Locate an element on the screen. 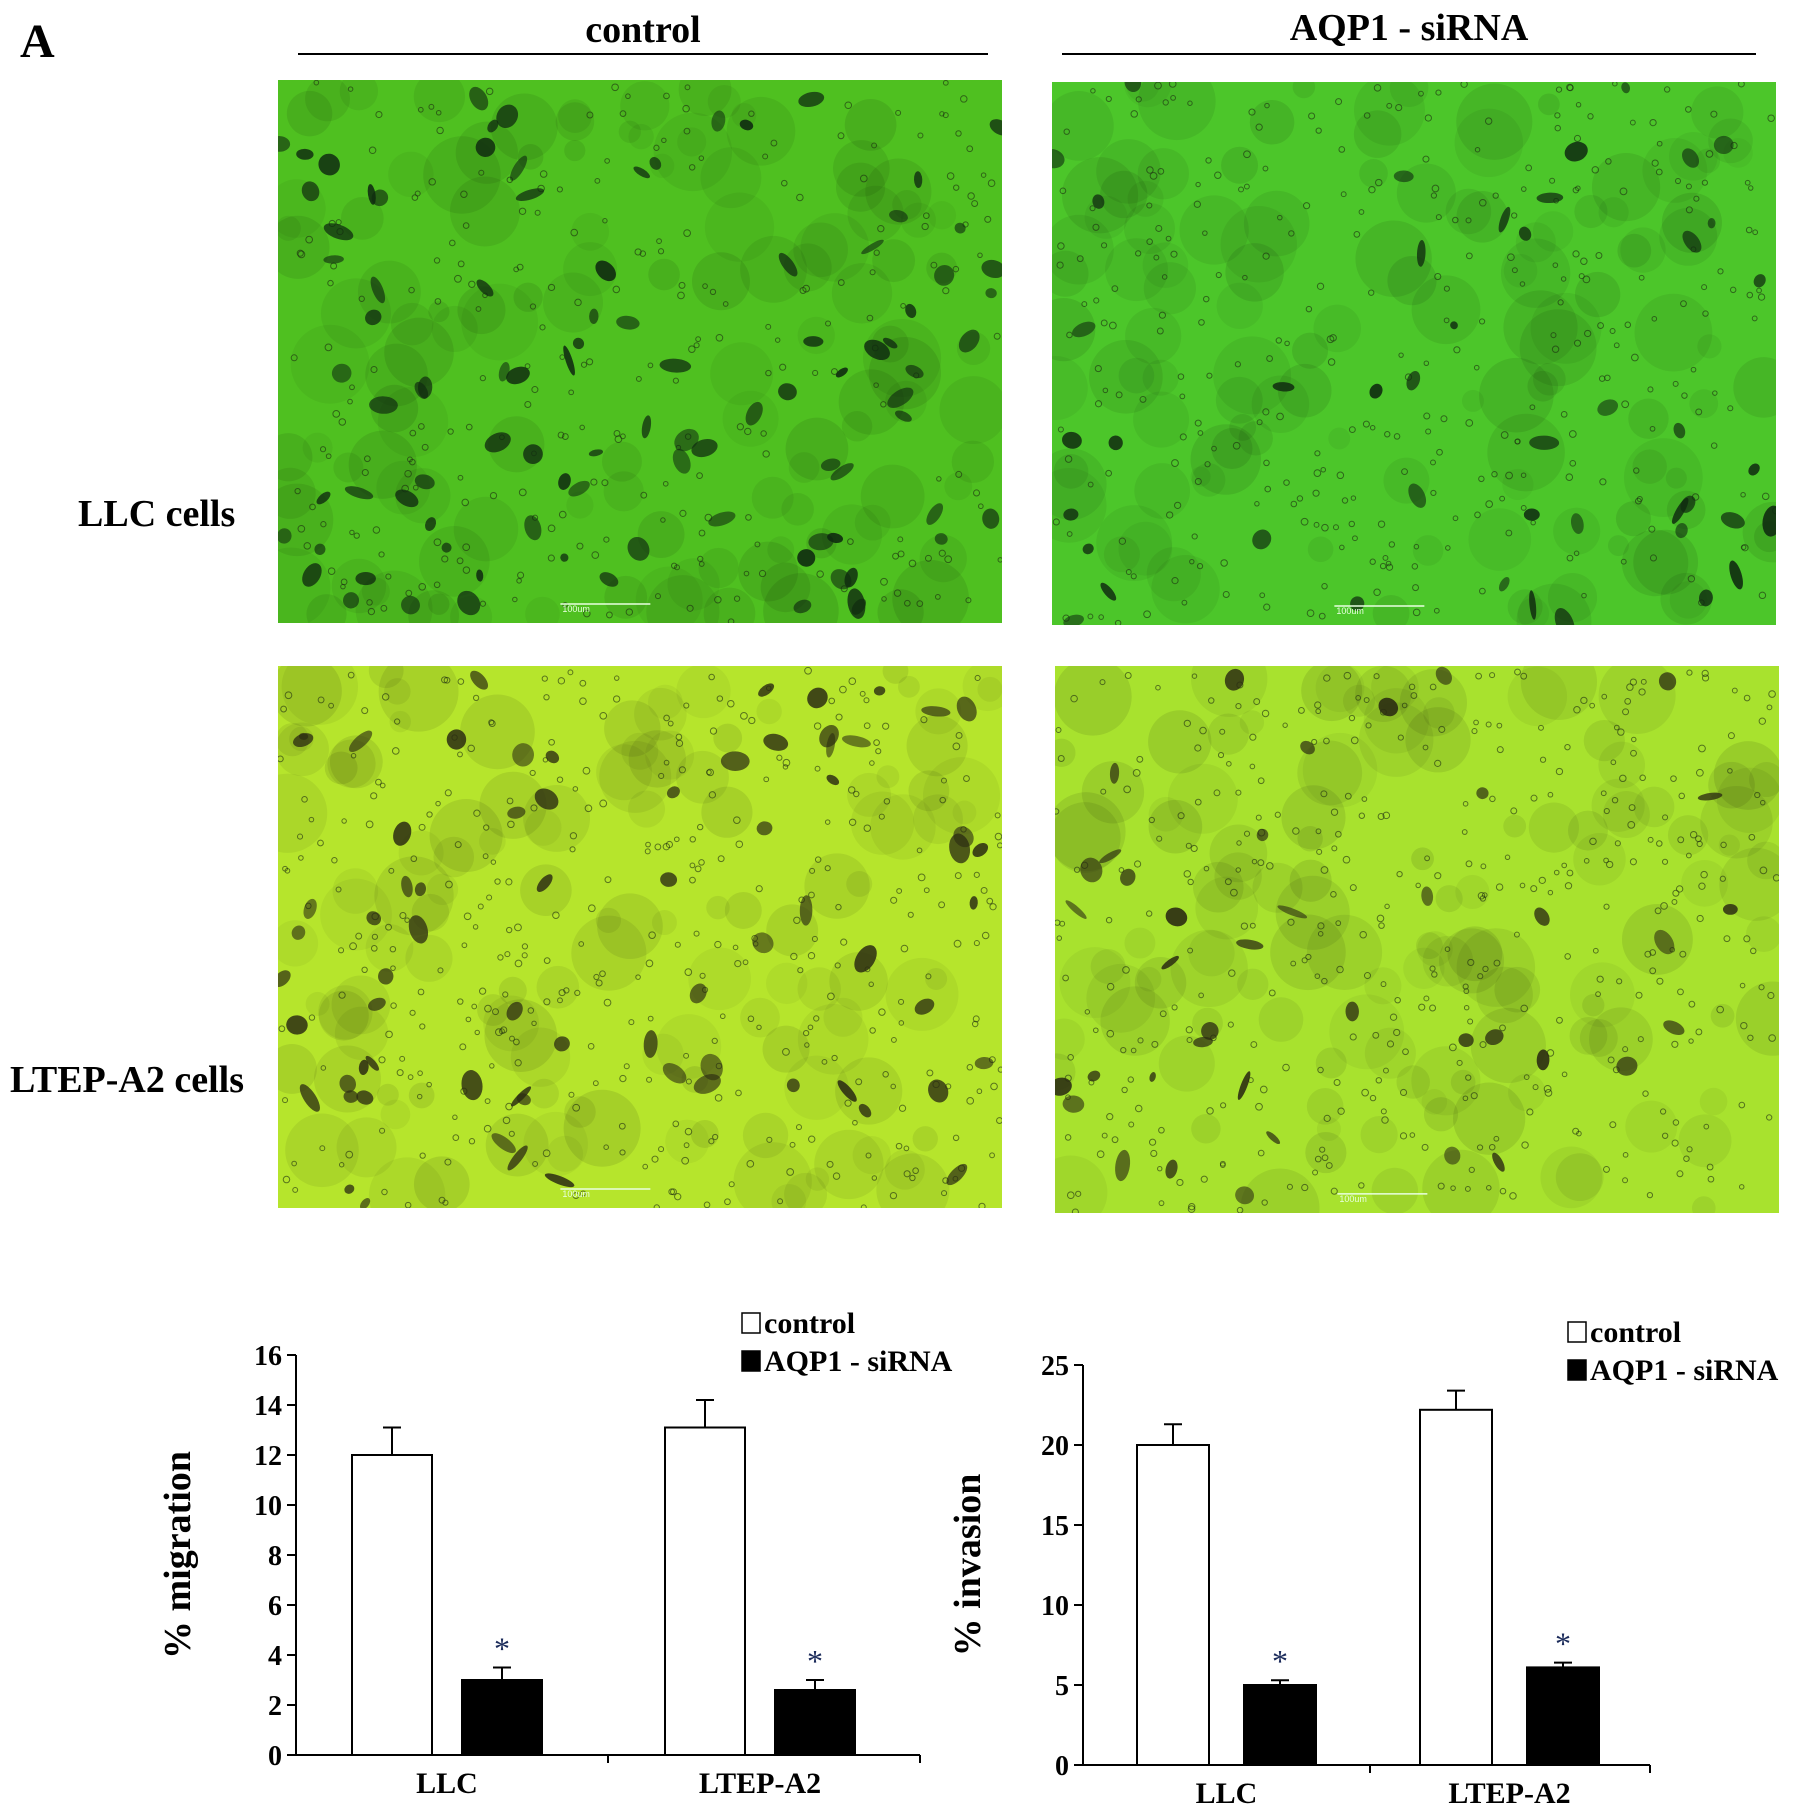 The height and width of the screenshot is (1809, 1795). row-label-llc: LLC cells is located at coordinates (157, 514).